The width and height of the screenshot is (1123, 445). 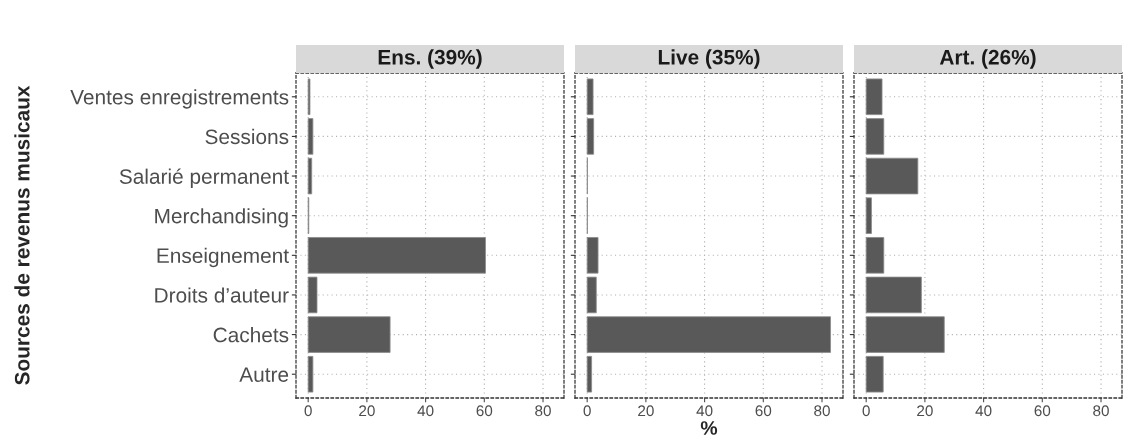 What do you see at coordinates (709, 59) in the screenshot?
I see `chart-title: Live (35%)` at bounding box center [709, 59].